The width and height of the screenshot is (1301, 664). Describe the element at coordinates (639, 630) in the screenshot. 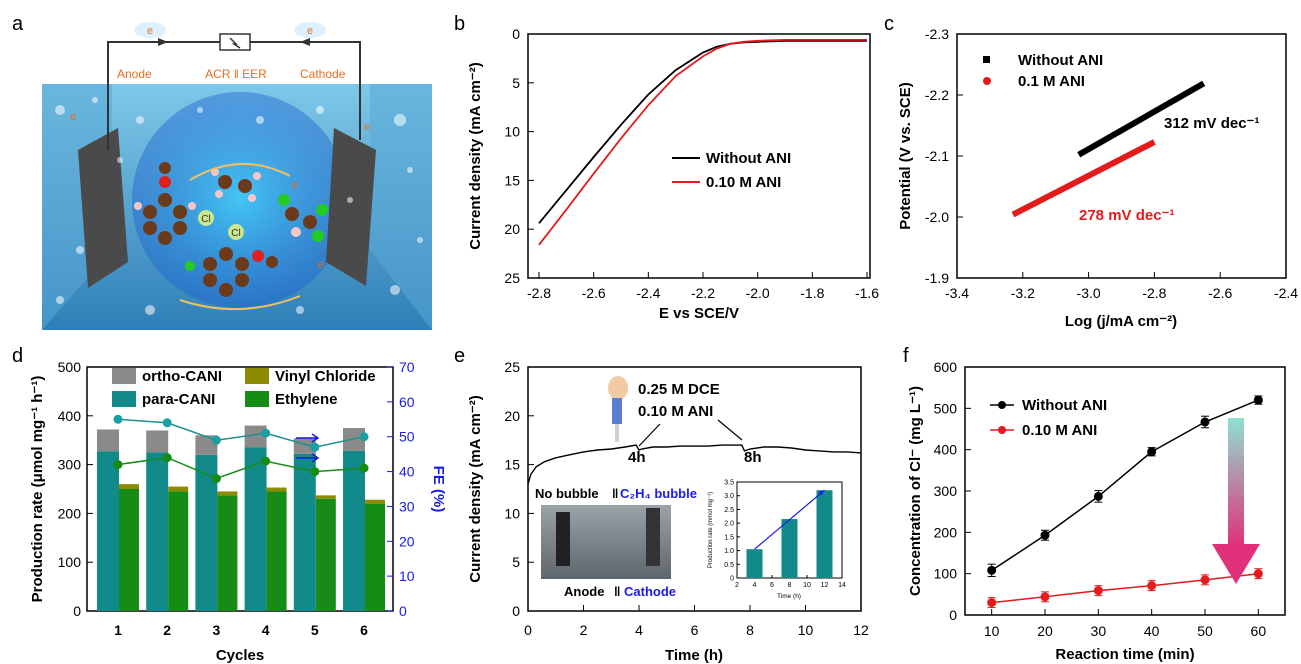

I see `x-tick-label: 4` at that location.